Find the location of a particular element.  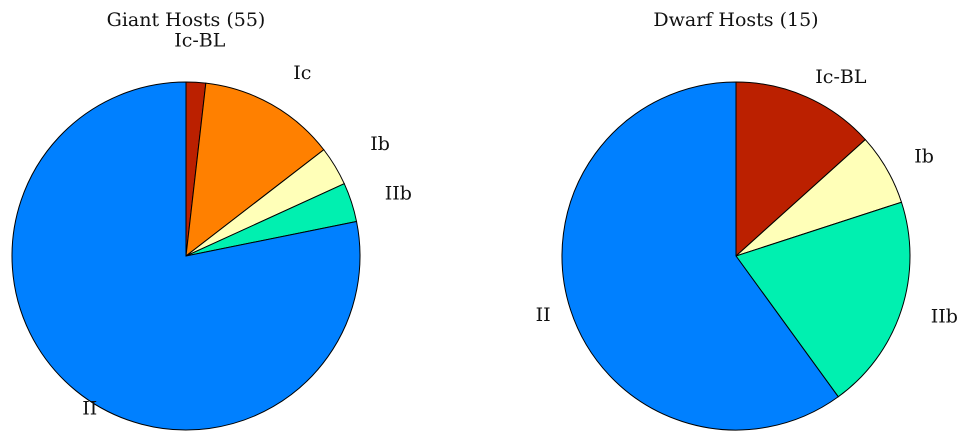

pie-slice-iib is located at coordinates (823, 299).